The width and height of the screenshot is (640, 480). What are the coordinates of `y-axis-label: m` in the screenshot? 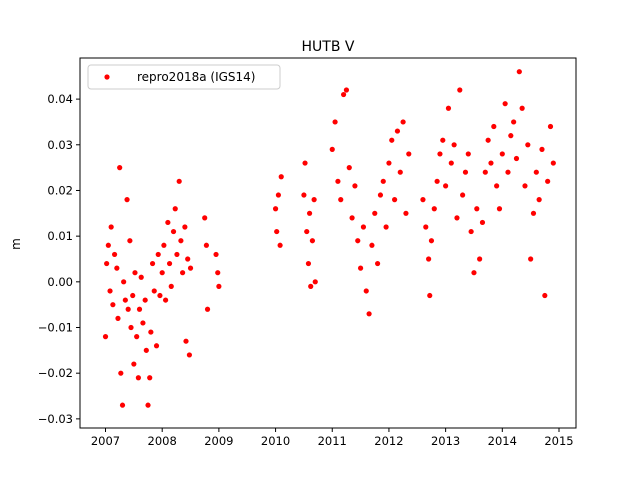 It's located at (16, 244).